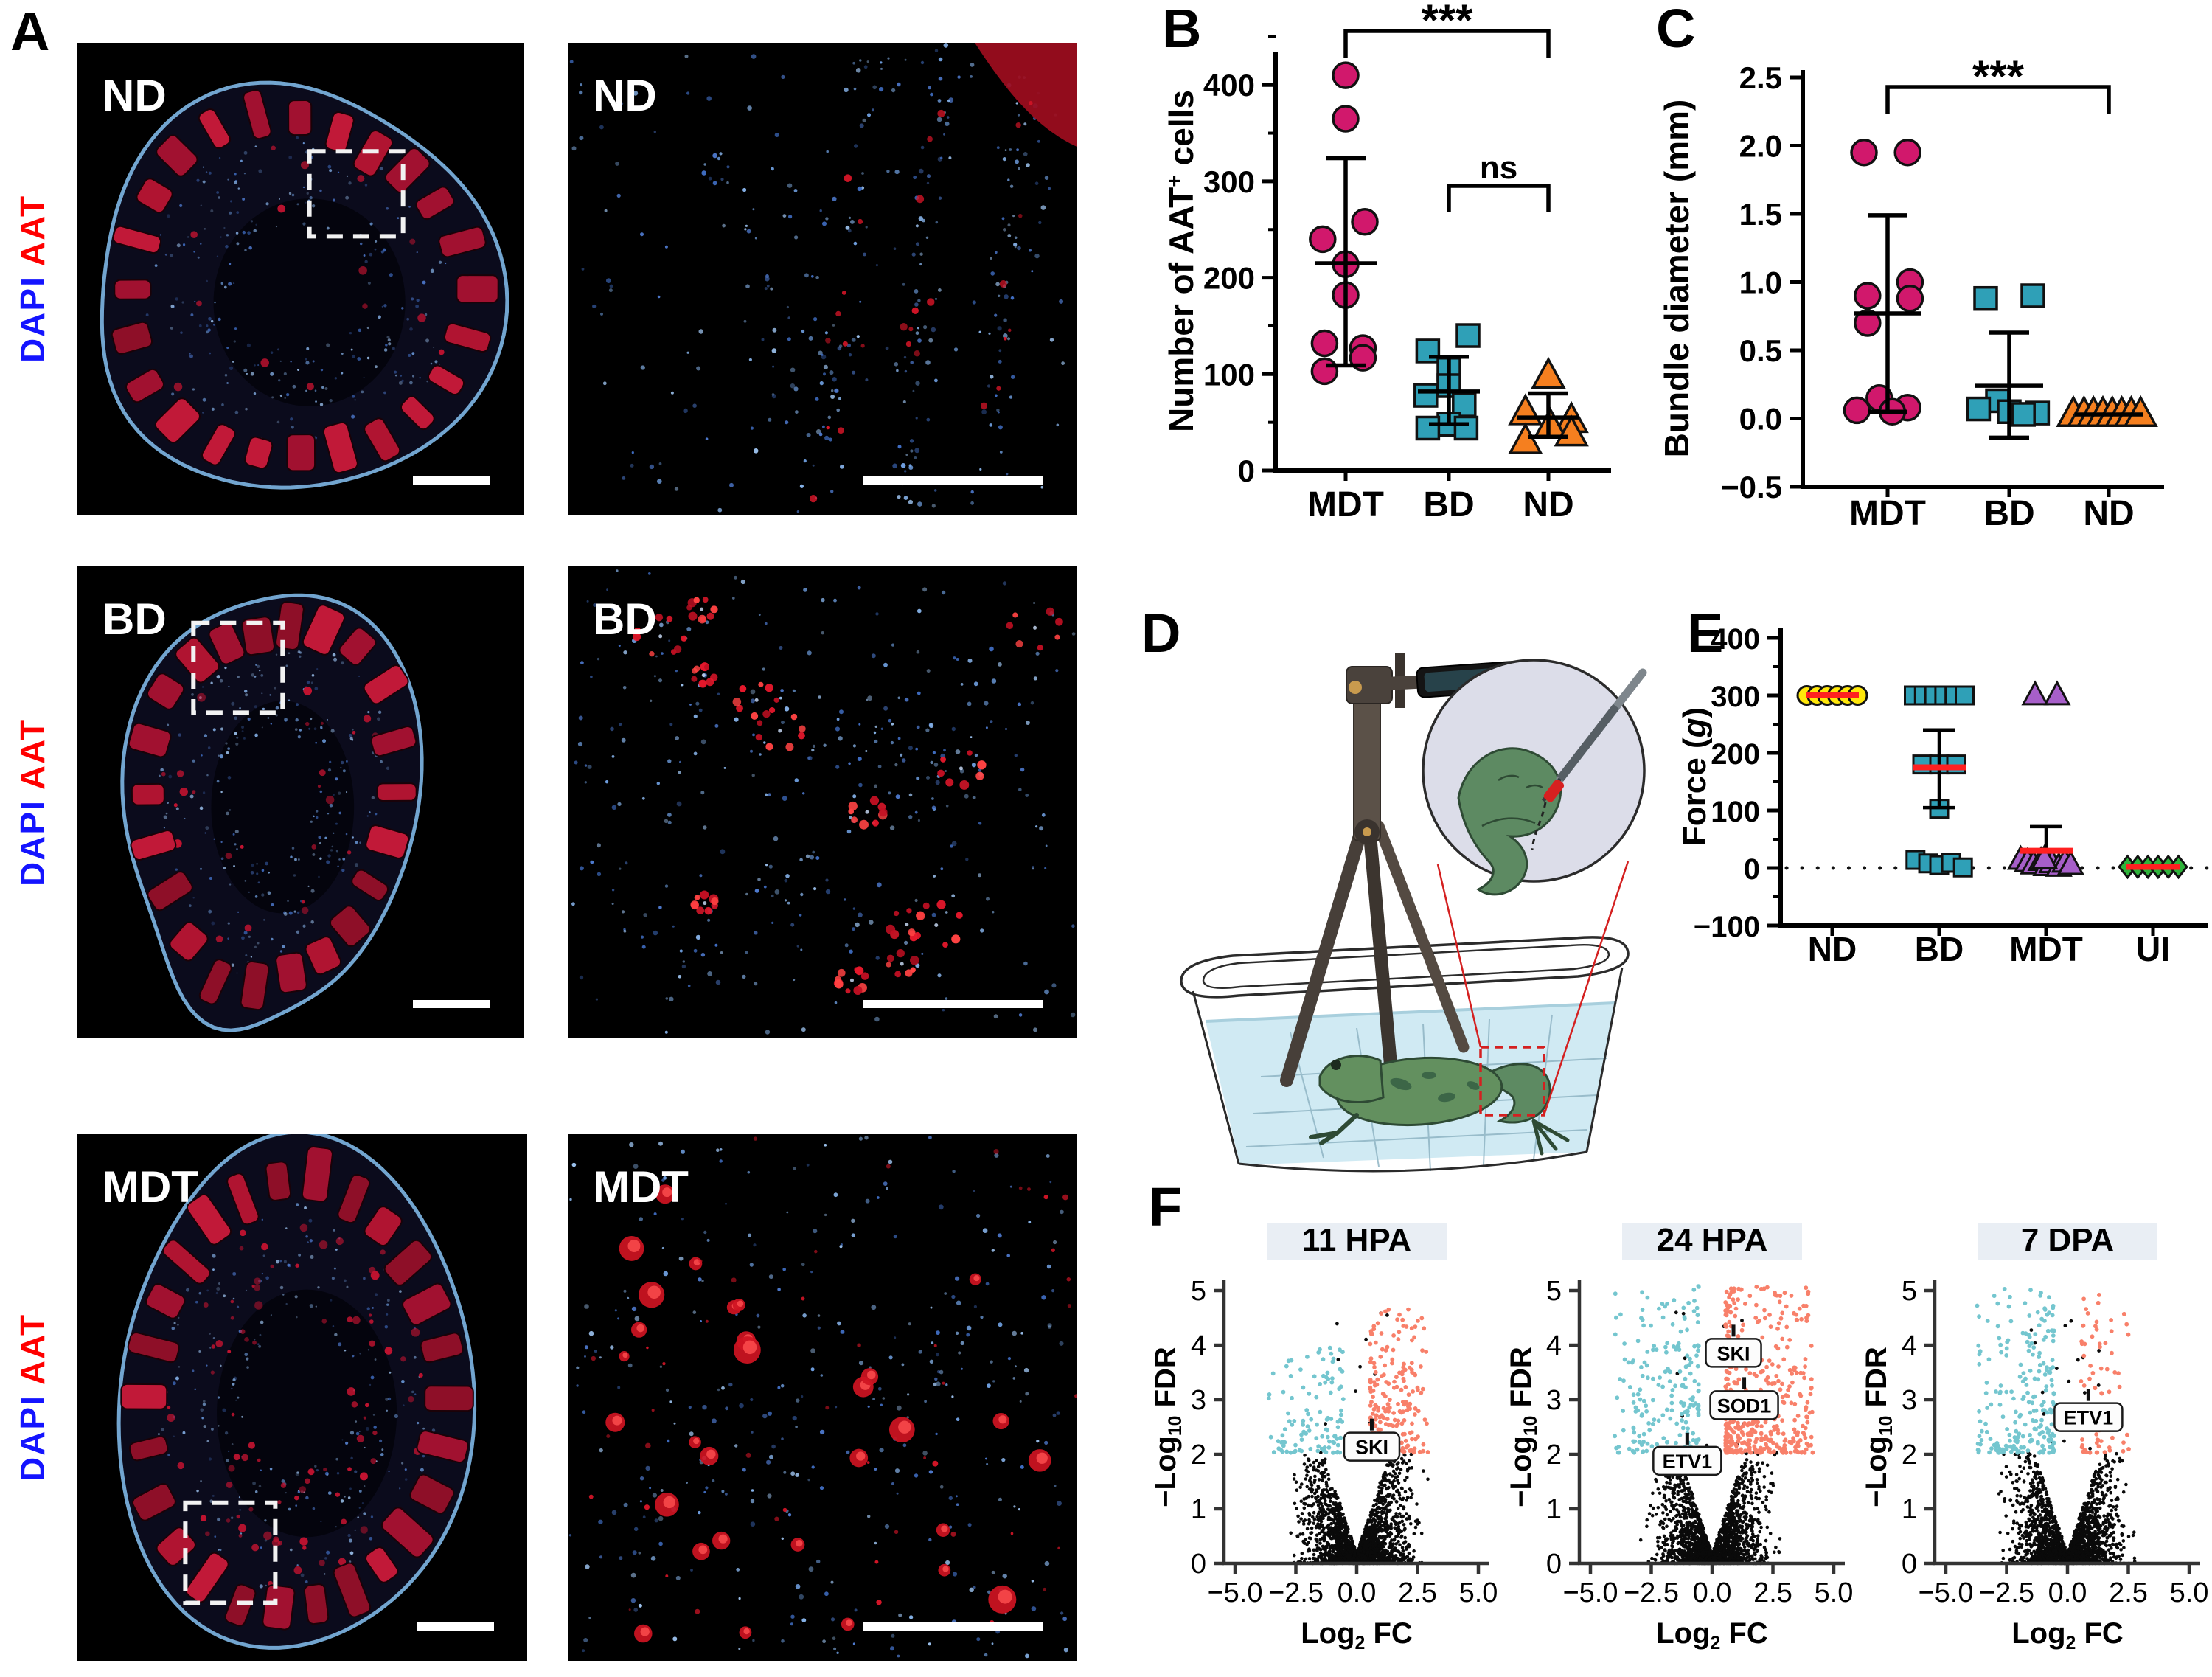  I want to click on y-tick-label: 0.0, so click(1760, 420).